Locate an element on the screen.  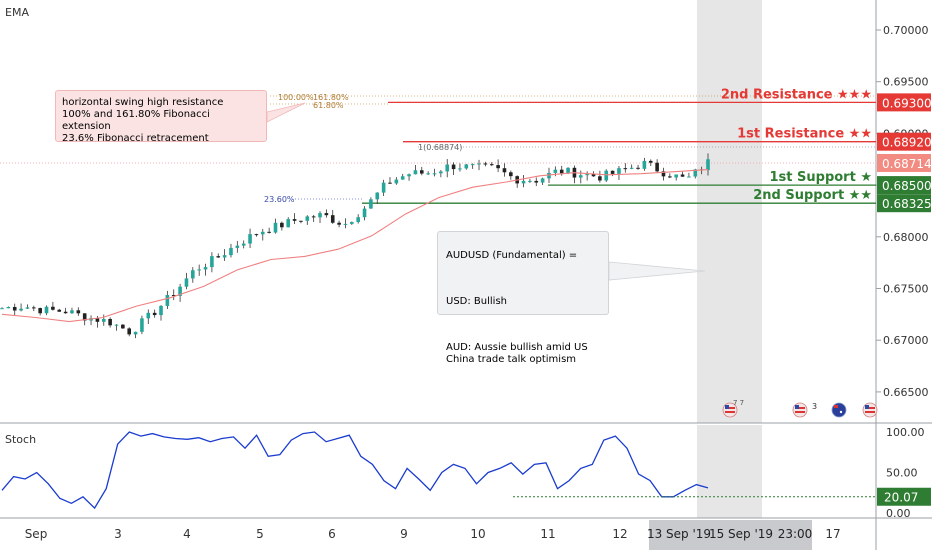
time-label: 17 is located at coordinates (832, 534).